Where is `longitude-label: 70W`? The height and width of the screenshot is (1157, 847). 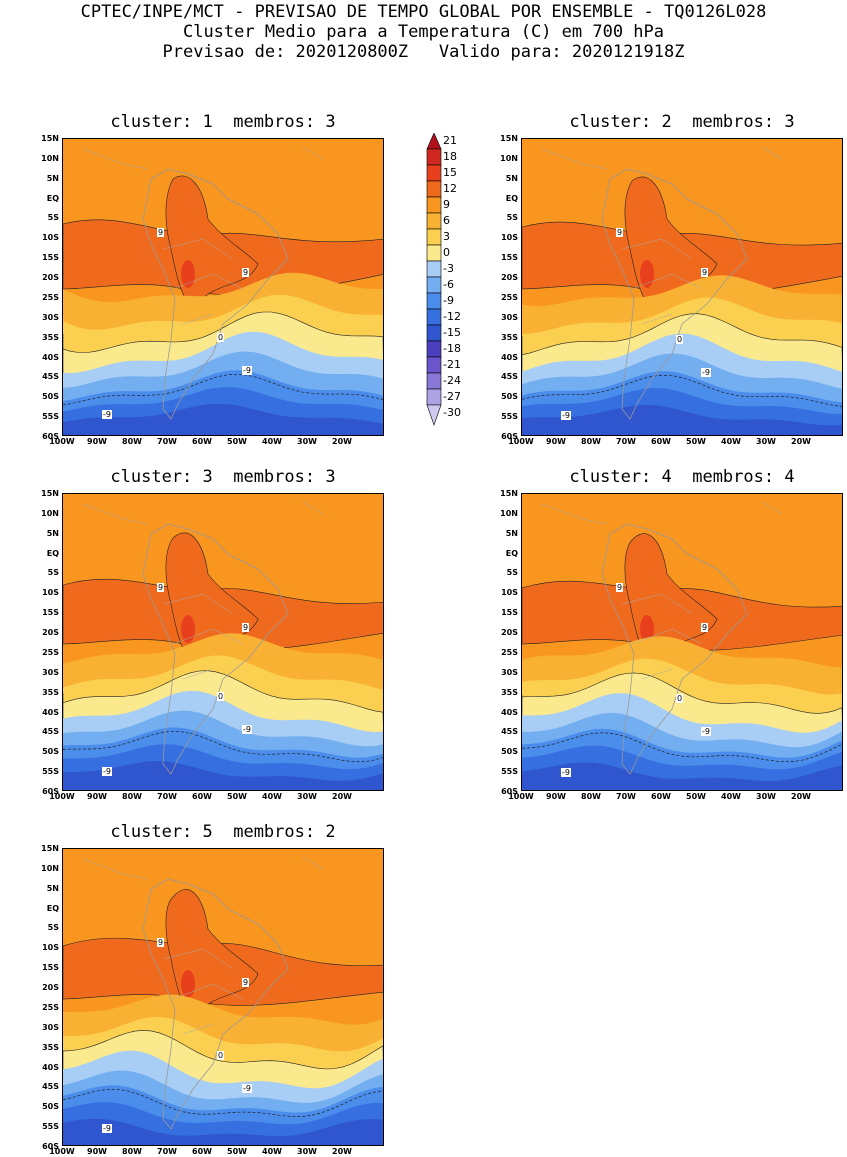
longitude-label: 70W is located at coordinates (626, 796).